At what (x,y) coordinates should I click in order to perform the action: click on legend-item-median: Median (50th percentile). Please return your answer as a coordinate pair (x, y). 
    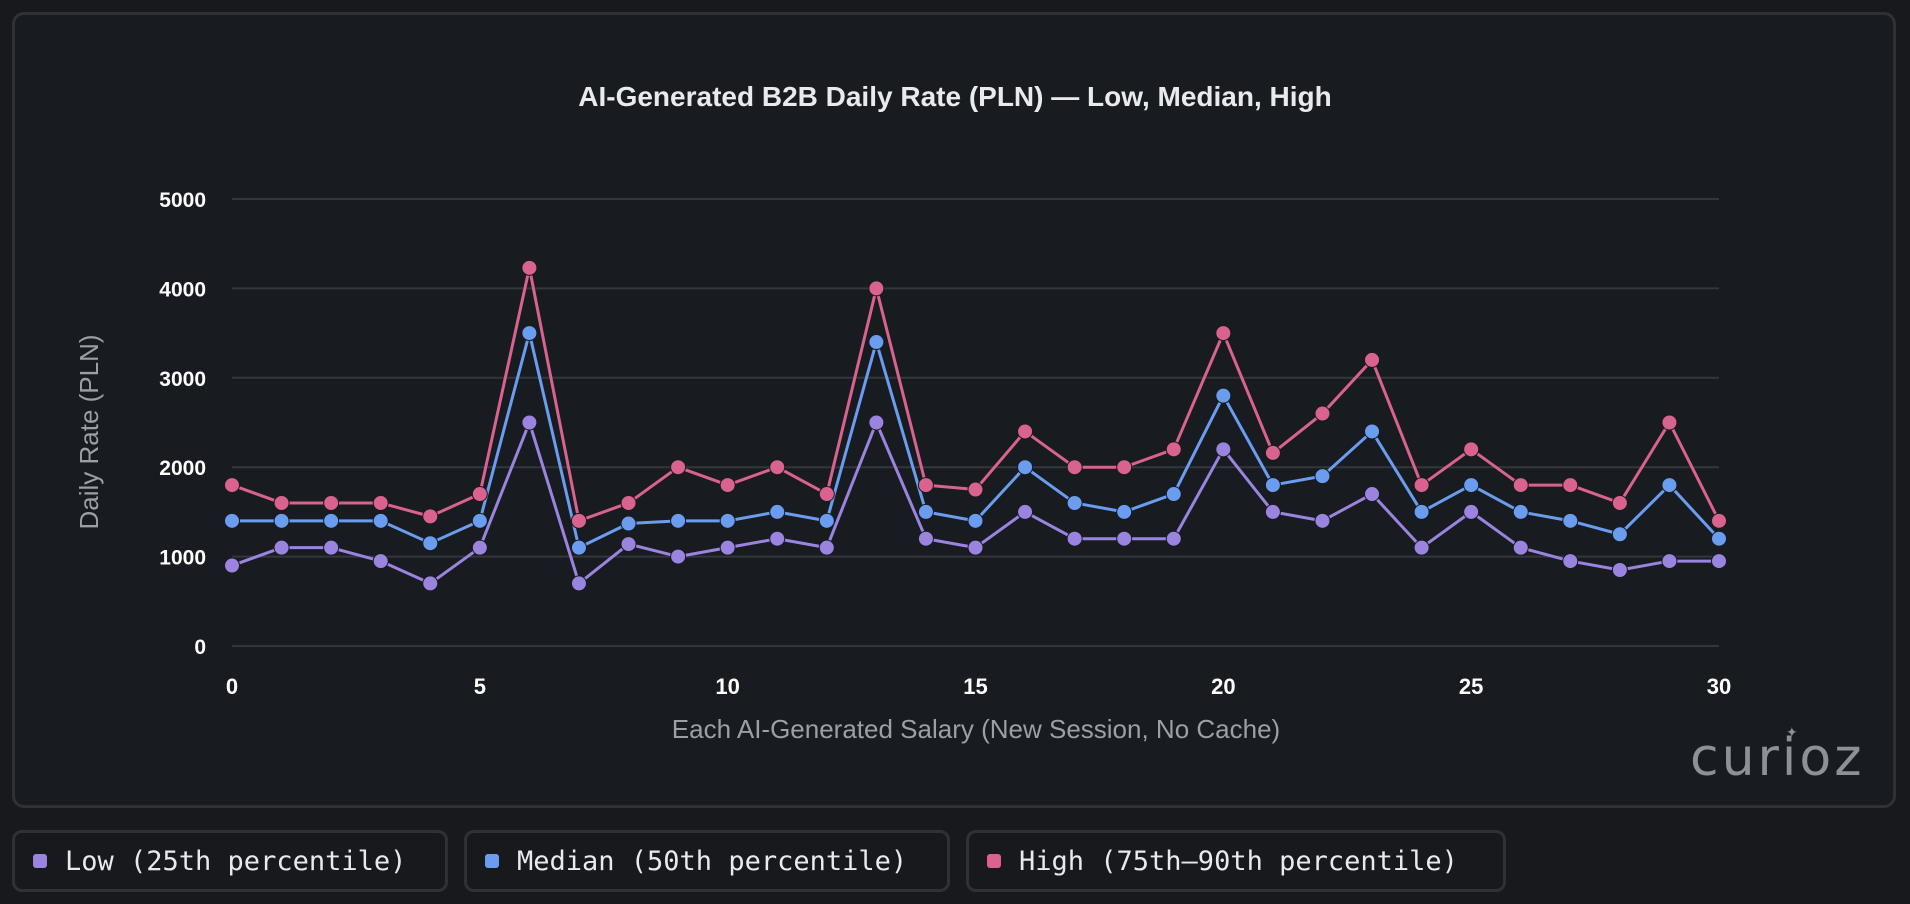
    Looking at the image, I should click on (707, 861).